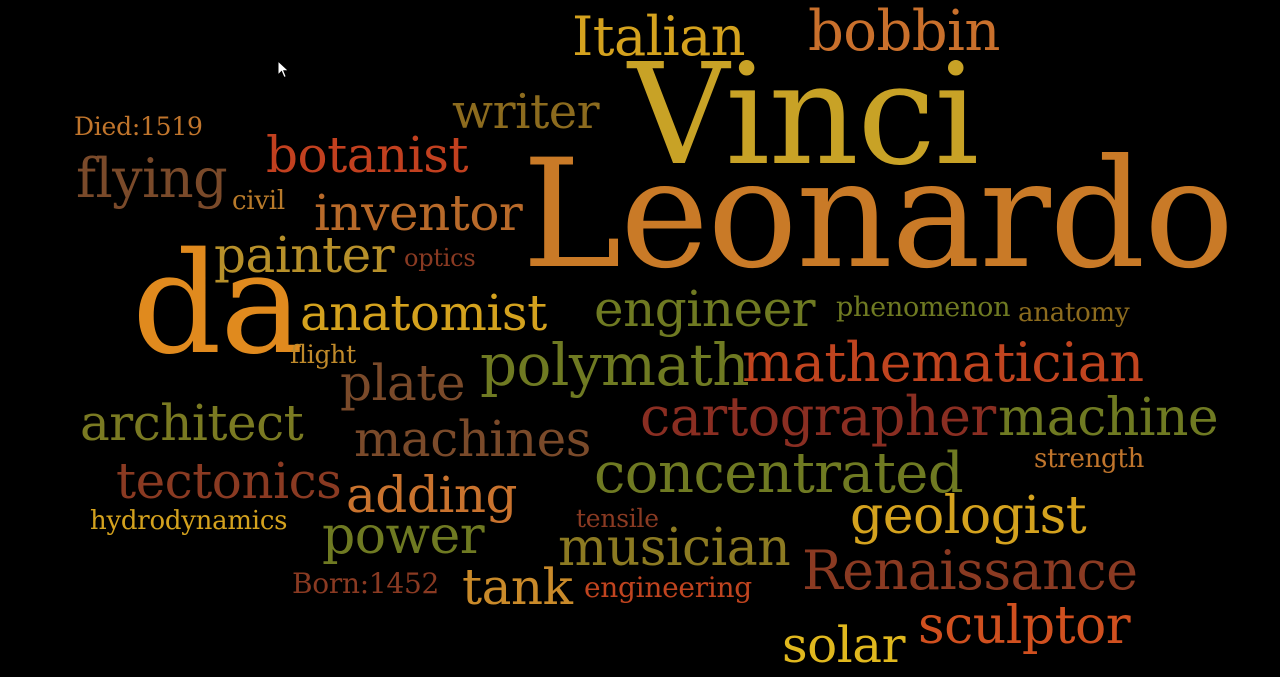 This screenshot has width=1280, height=677. What do you see at coordinates (943, 362) in the screenshot?
I see `word-mathematician: mathematician` at bounding box center [943, 362].